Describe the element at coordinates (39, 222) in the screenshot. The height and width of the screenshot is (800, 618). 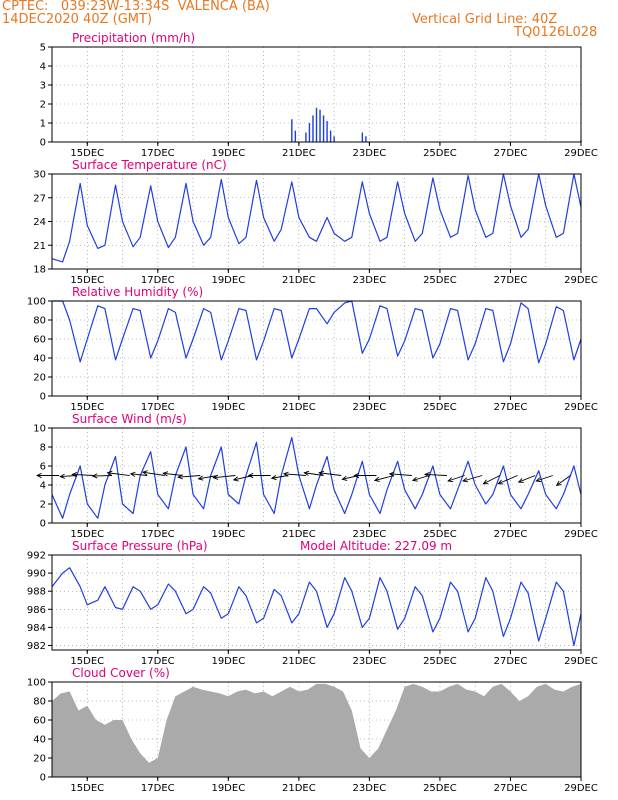
I see `y-tick-label: 24` at that location.